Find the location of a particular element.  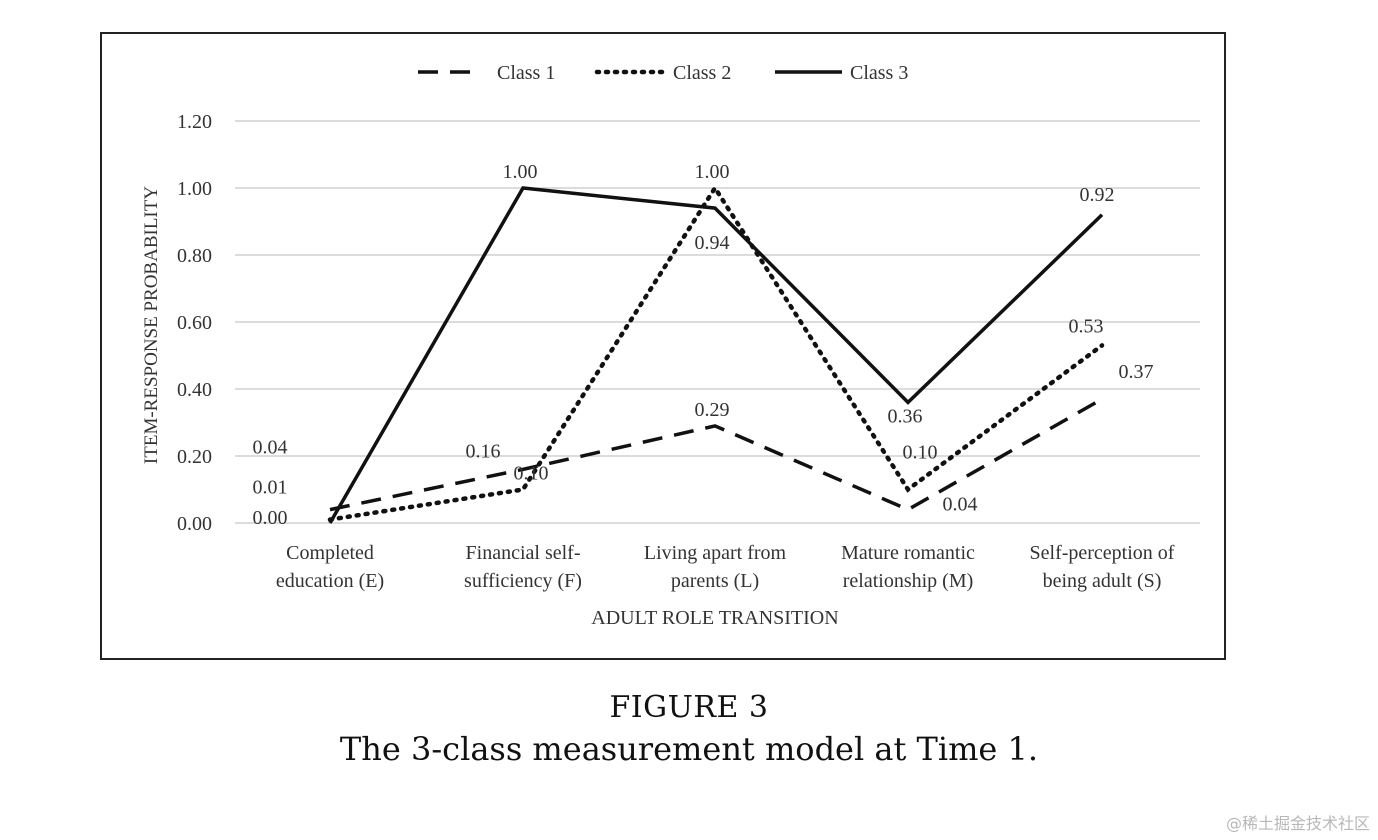

watermark: @稀土掘金技术社区 is located at coordinates (1297, 823).